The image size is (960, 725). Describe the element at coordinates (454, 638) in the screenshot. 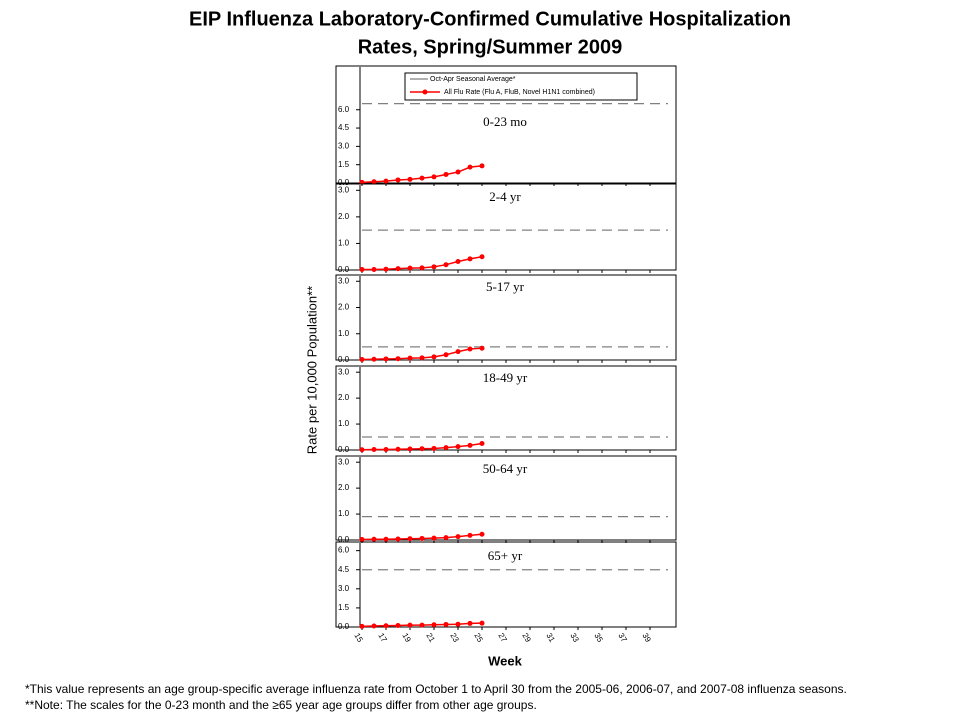

I see `x-tick-label: 23` at that location.